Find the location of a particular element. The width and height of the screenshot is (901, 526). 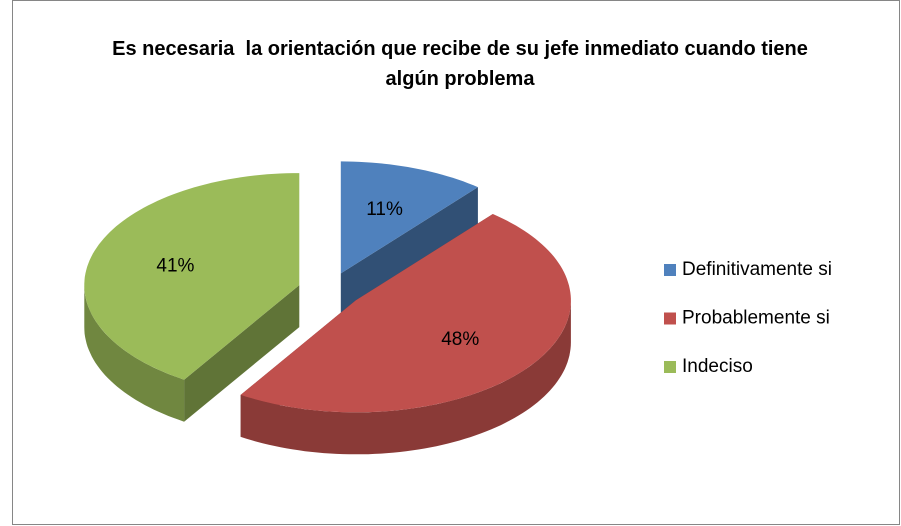

data-label: 48% is located at coordinates (460, 339).